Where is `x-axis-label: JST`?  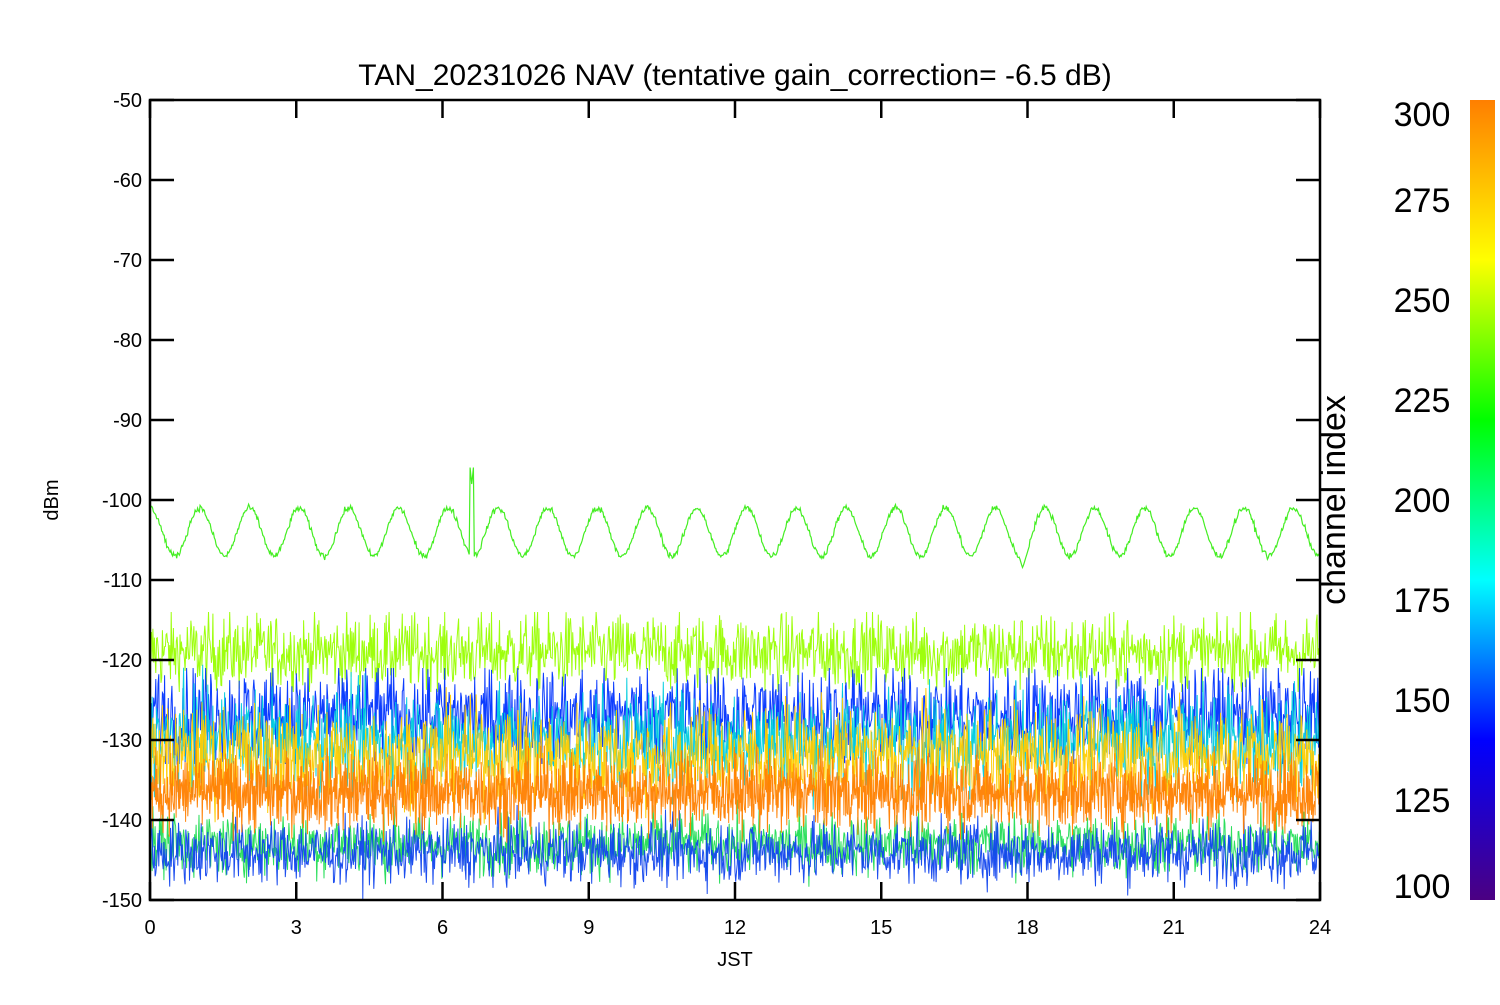 x-axis-label: JST is located at coordinates (735, 960).